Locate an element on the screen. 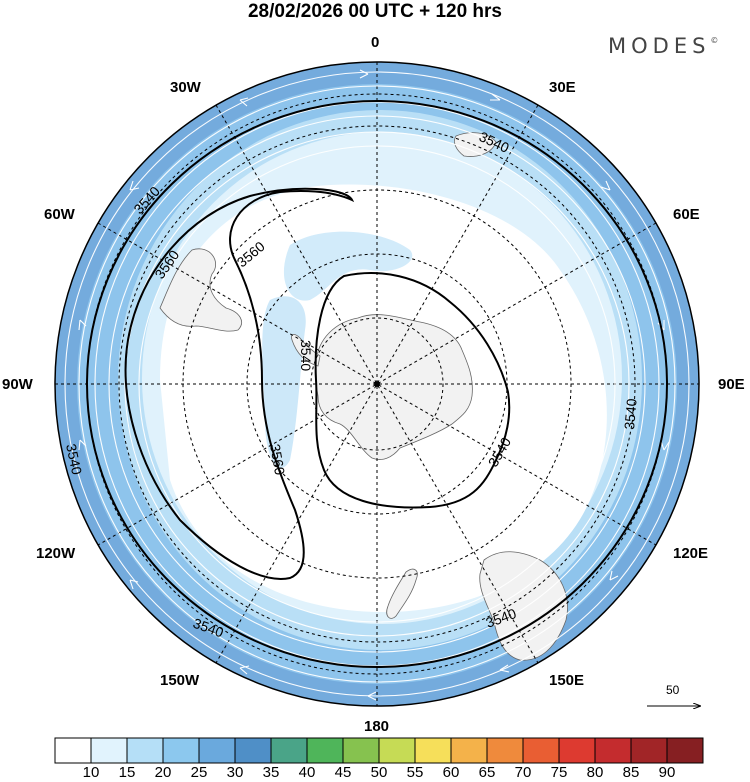  colorbar is located at coordinates (379, 750).